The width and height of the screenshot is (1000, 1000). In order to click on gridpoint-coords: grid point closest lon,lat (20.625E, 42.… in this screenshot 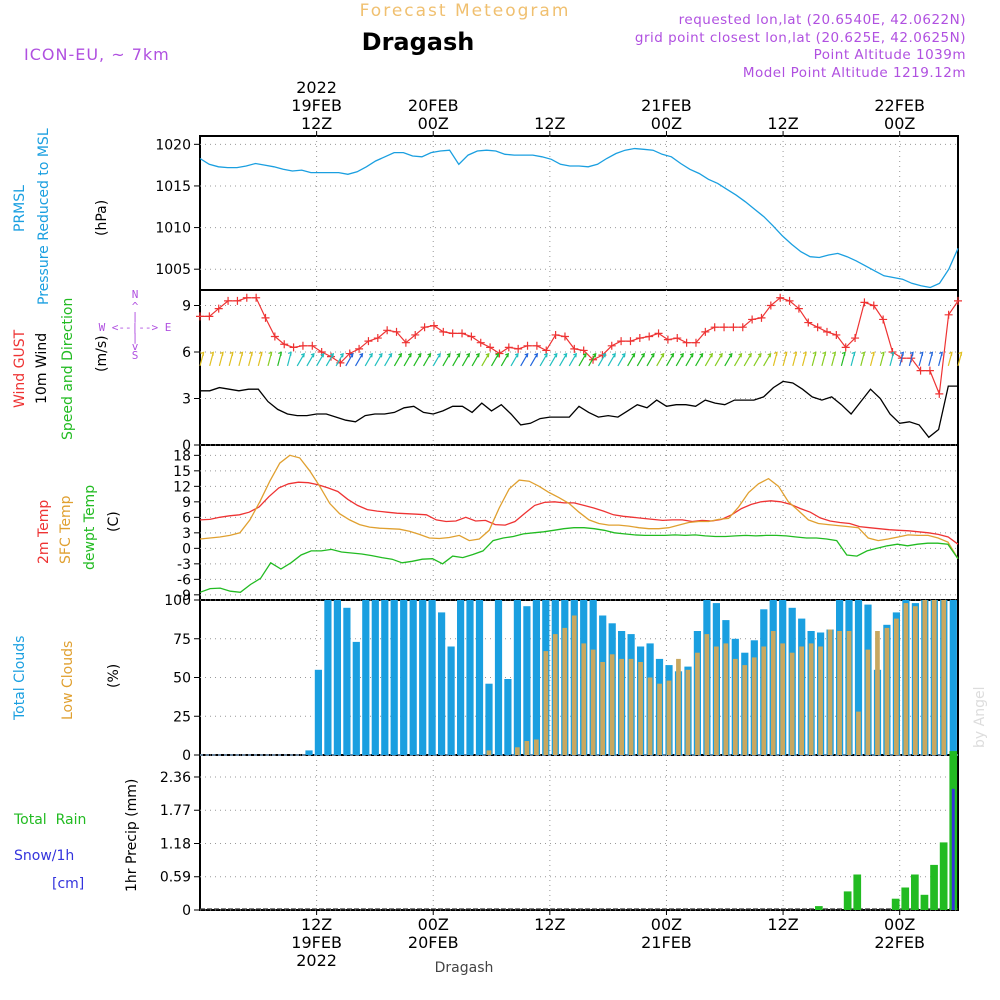, I will do `click(800, 38)`.